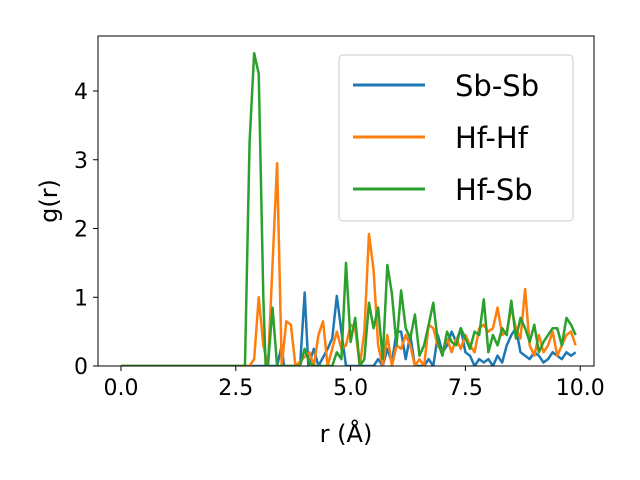 This screenshot has height=480, width=640. I want to click on legend-frame, so click(456, 138).